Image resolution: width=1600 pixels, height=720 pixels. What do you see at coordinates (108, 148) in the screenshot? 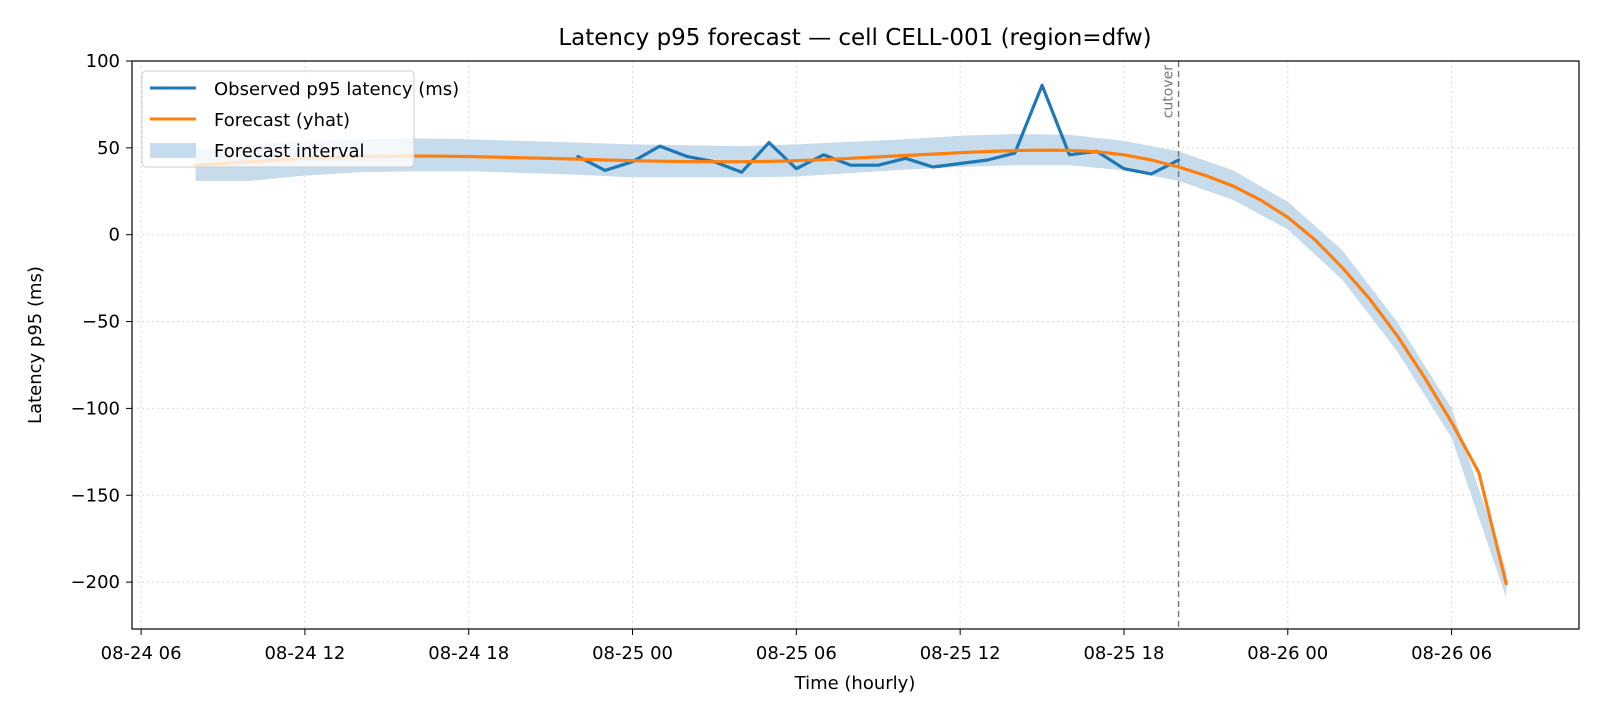
I see `y-tick-label-1: 50` at bounding box center [108, 148].